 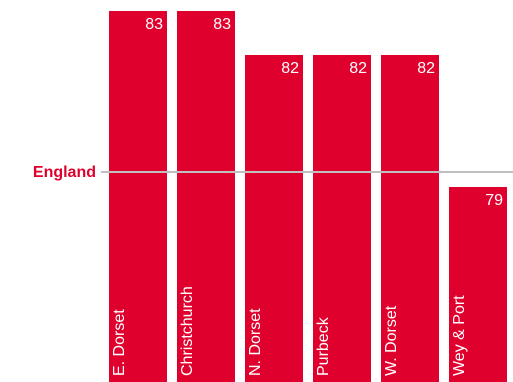 What do you see at coordinates (459, 335) in the screenshot?
I see `category-label-5: Wey & Port` at bounding box center [459, 335].